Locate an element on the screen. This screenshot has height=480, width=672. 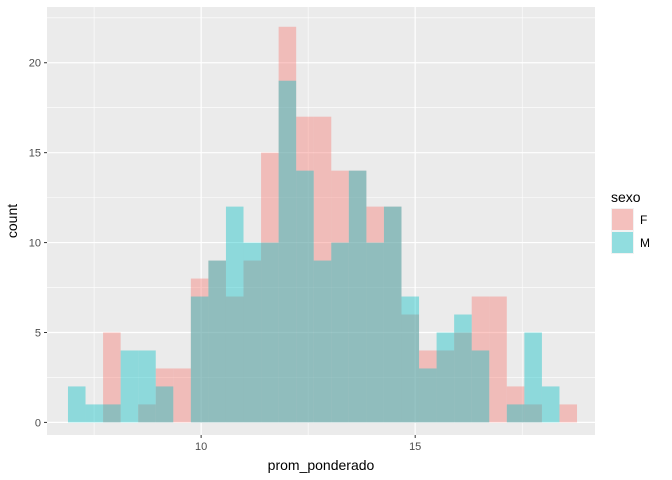
legend-key-F is located at coordinates (622, 219).